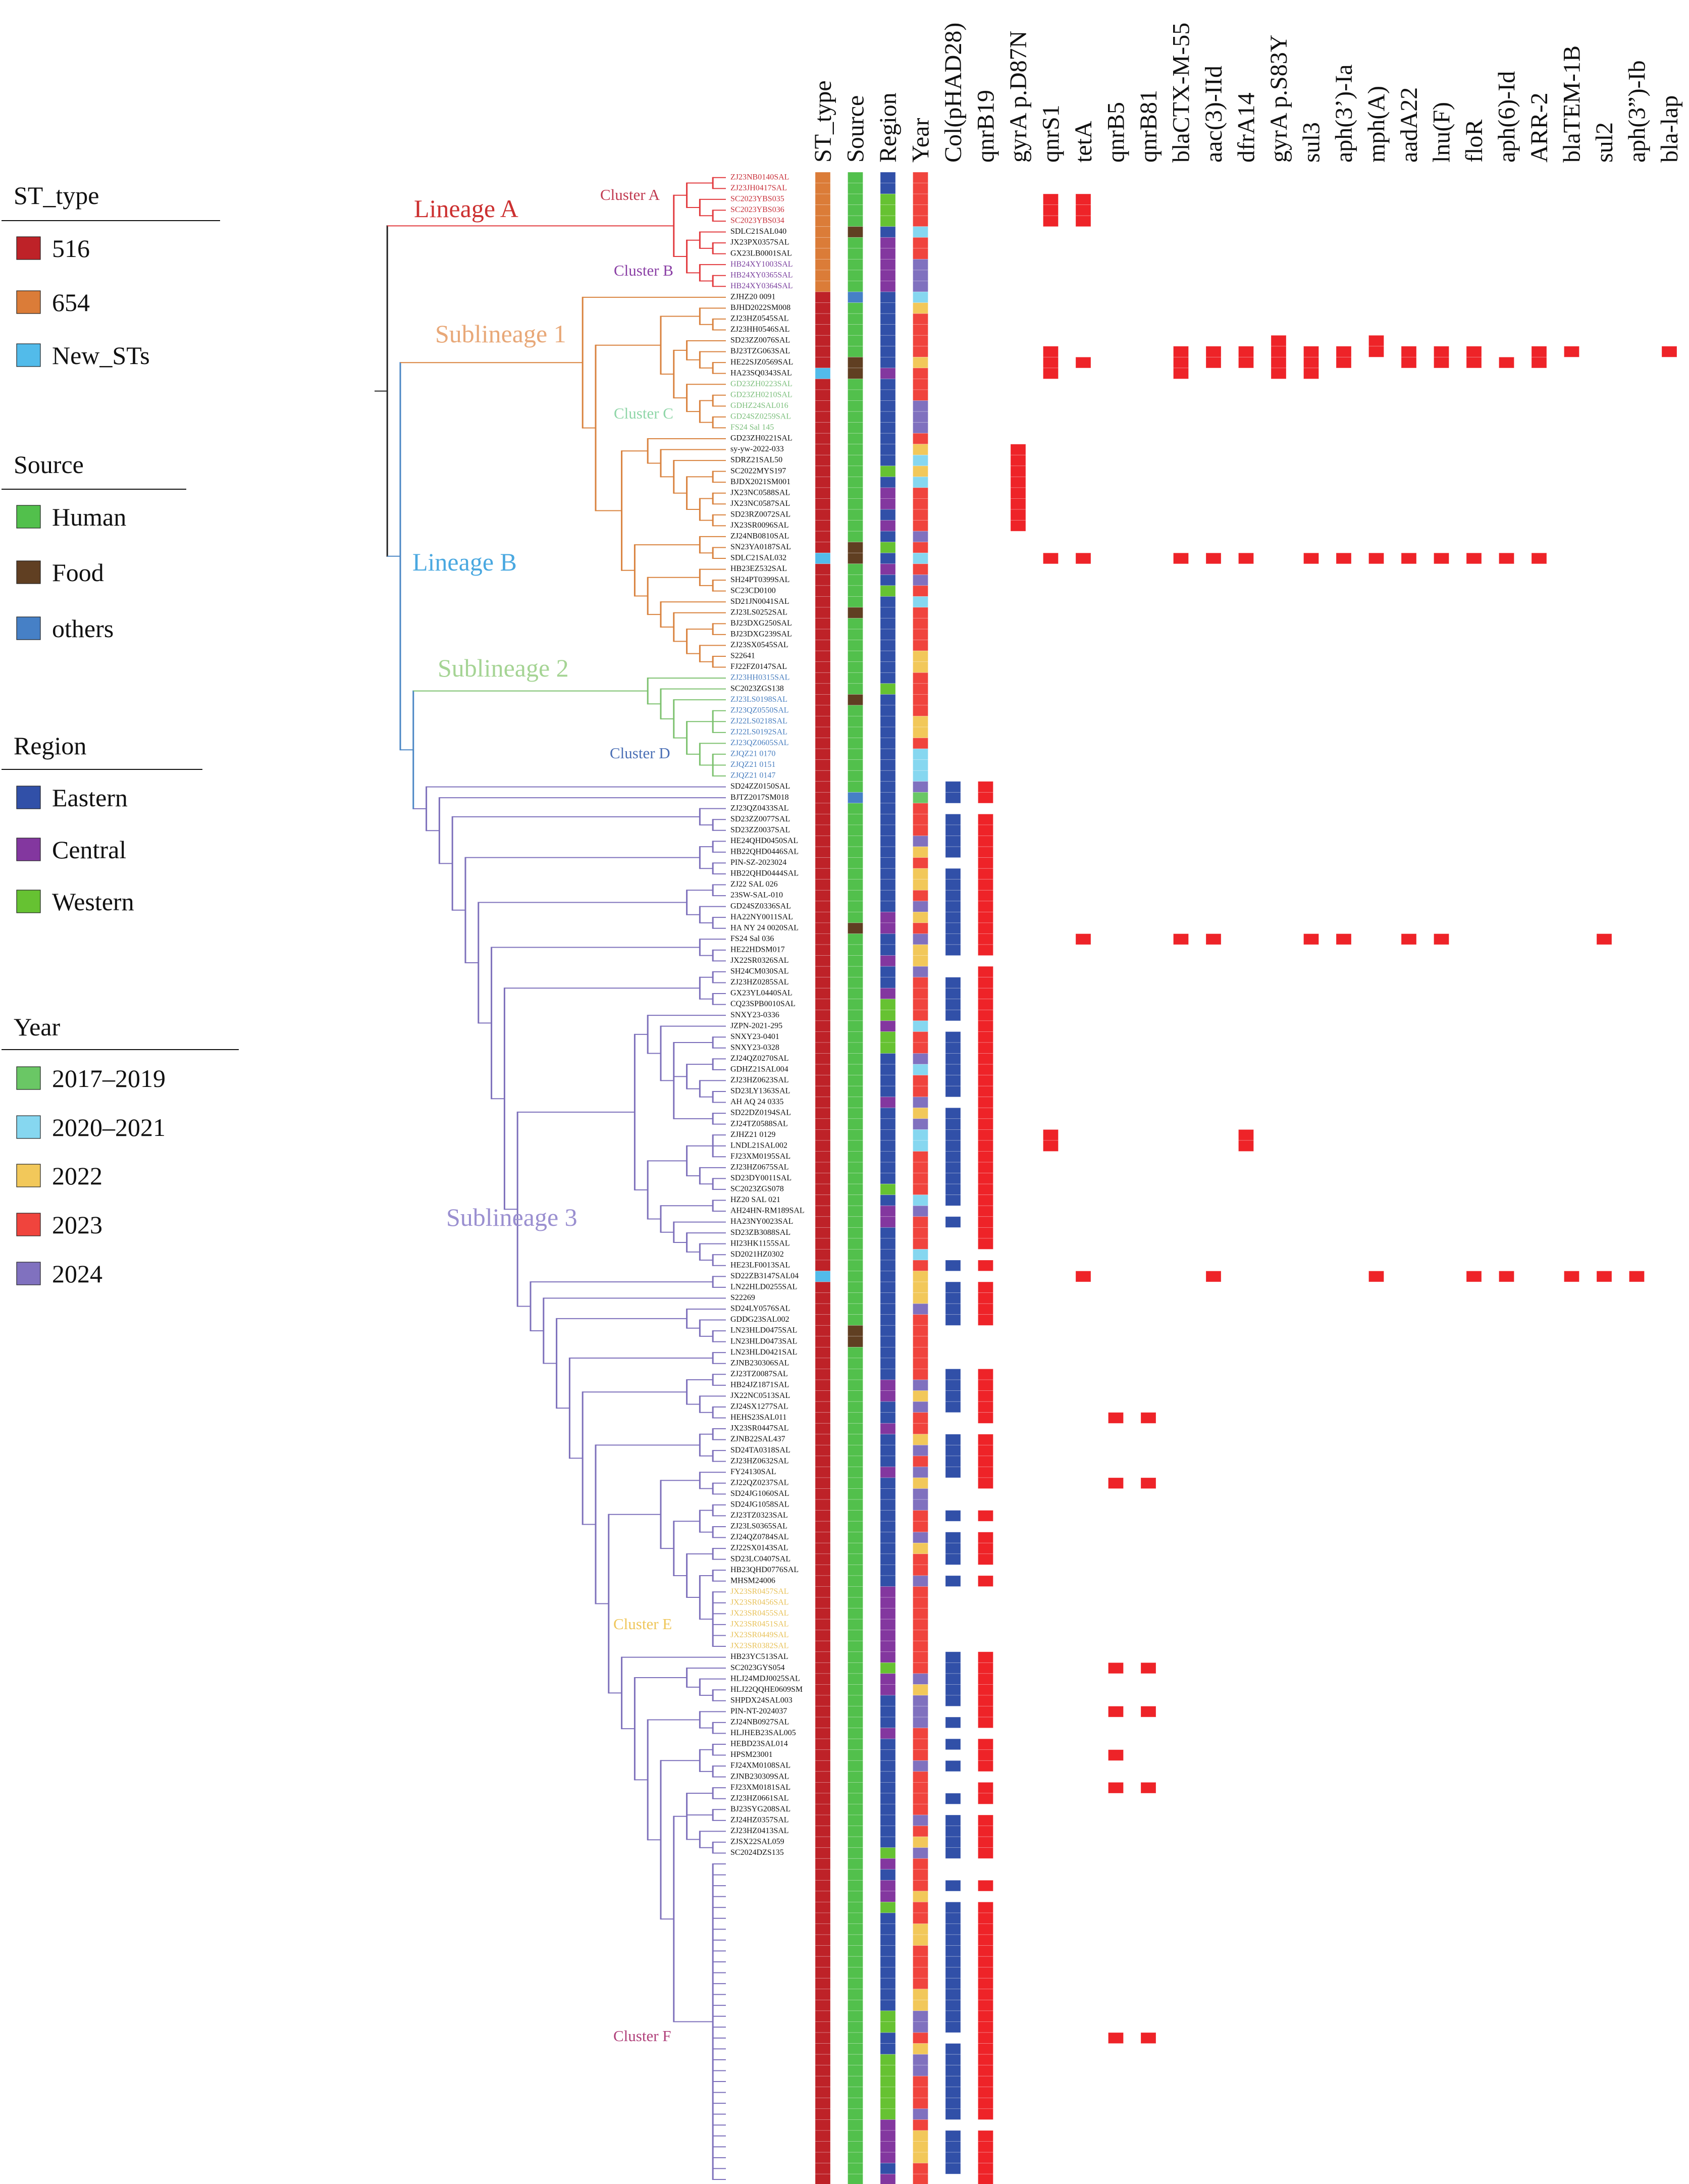 Image resolution: width=1689 pixels, height=2184 pixels. Describe the element at coordinates (759, 1798) in the screenshot. I see `leaf-label: ZJ23HZ0661SAL` at that location.